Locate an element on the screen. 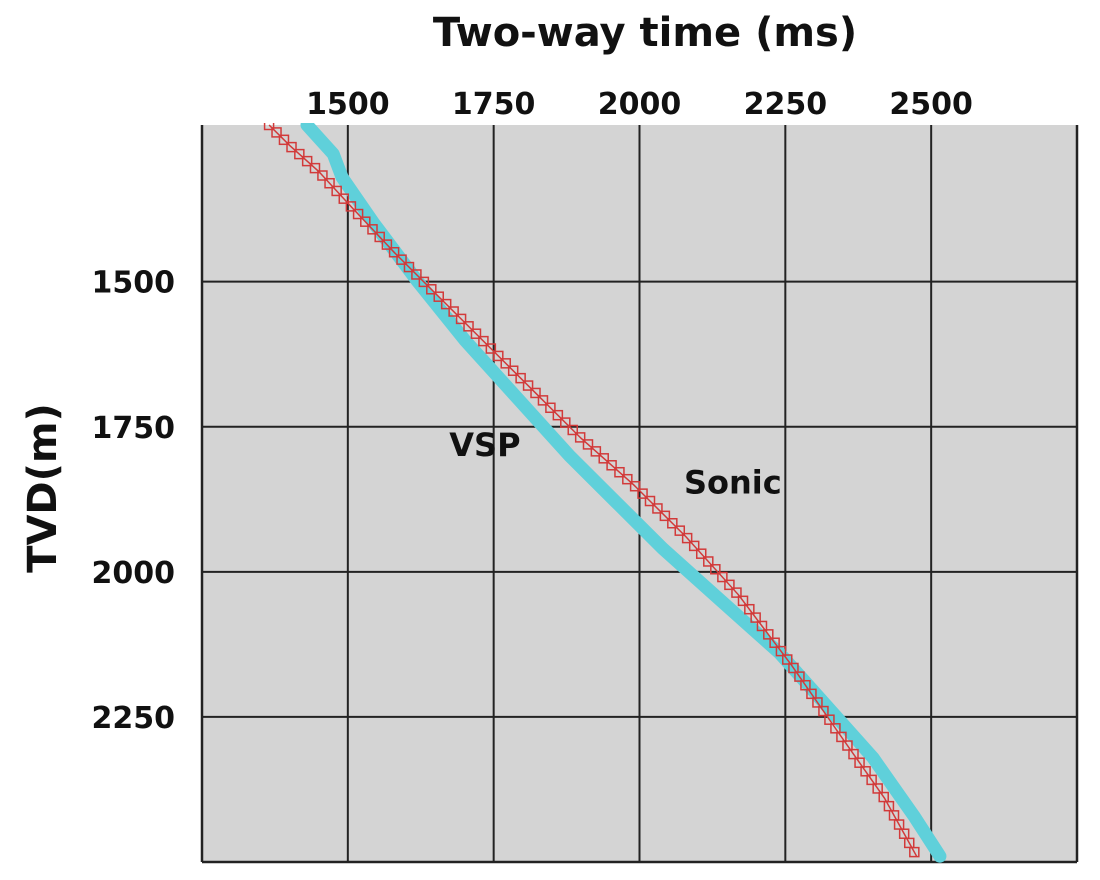  annotations: VSP Sonic is located at coordinates (615, 464).